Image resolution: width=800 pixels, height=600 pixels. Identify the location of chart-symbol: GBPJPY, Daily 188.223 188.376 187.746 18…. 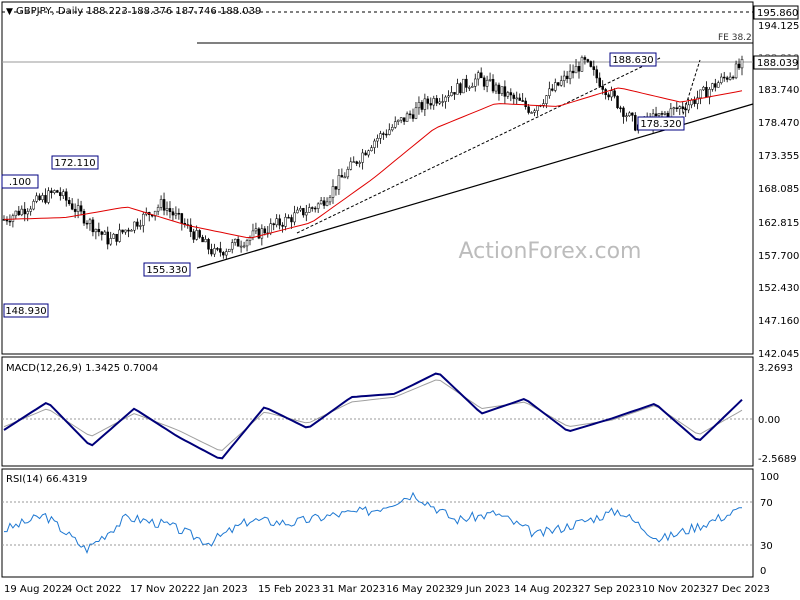
(138, 11).